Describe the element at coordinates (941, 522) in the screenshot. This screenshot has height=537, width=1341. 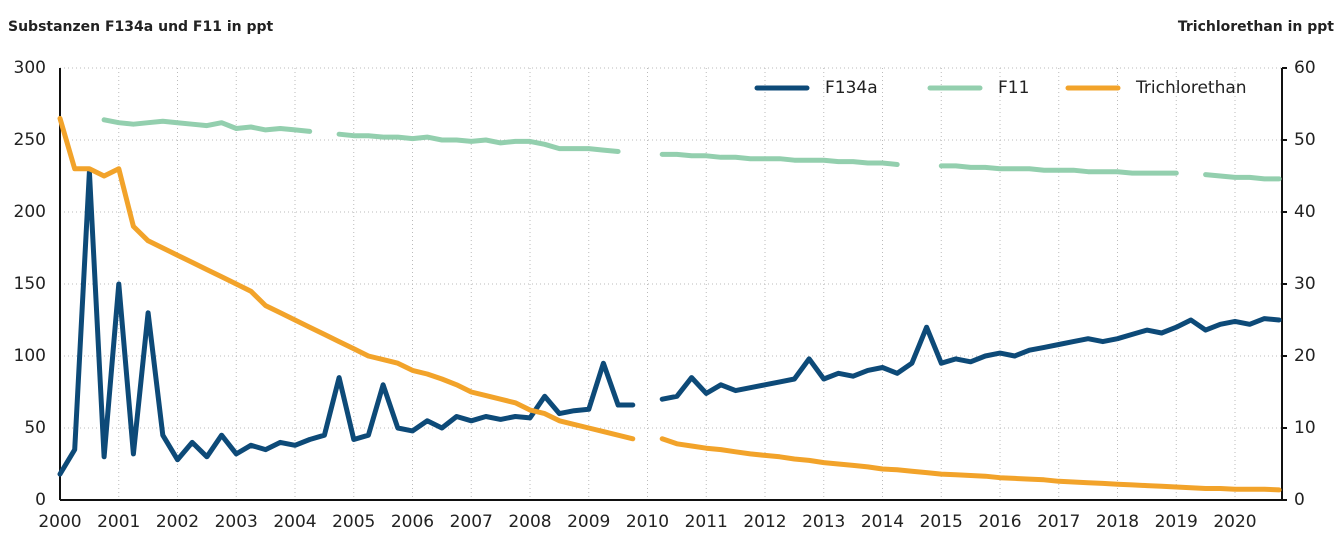
I see `x-tick-label: 2015` at that location.